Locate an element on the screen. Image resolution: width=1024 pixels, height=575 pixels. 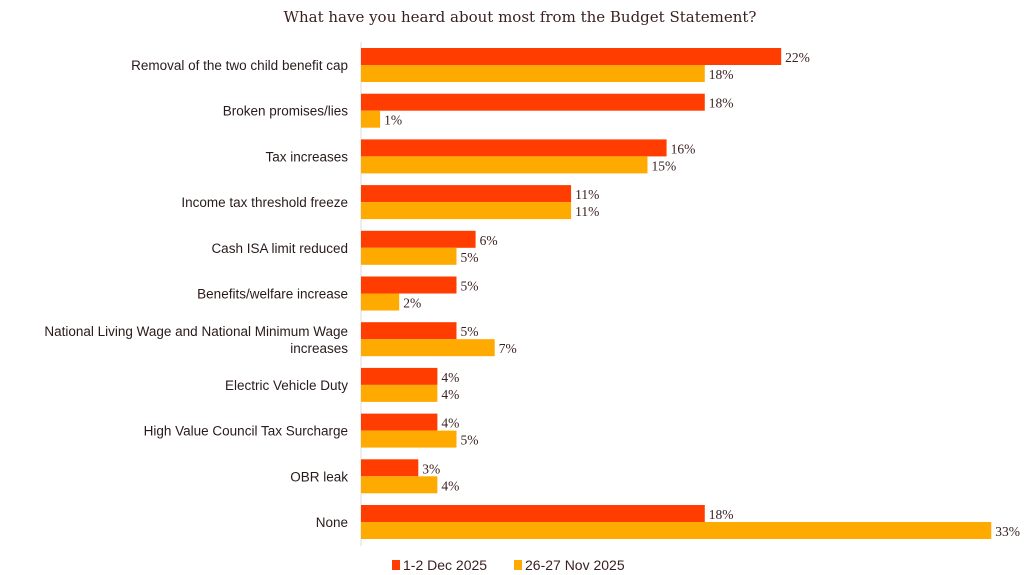
category-label: Income tax threshold freeze is located at coordinates (264, 202).